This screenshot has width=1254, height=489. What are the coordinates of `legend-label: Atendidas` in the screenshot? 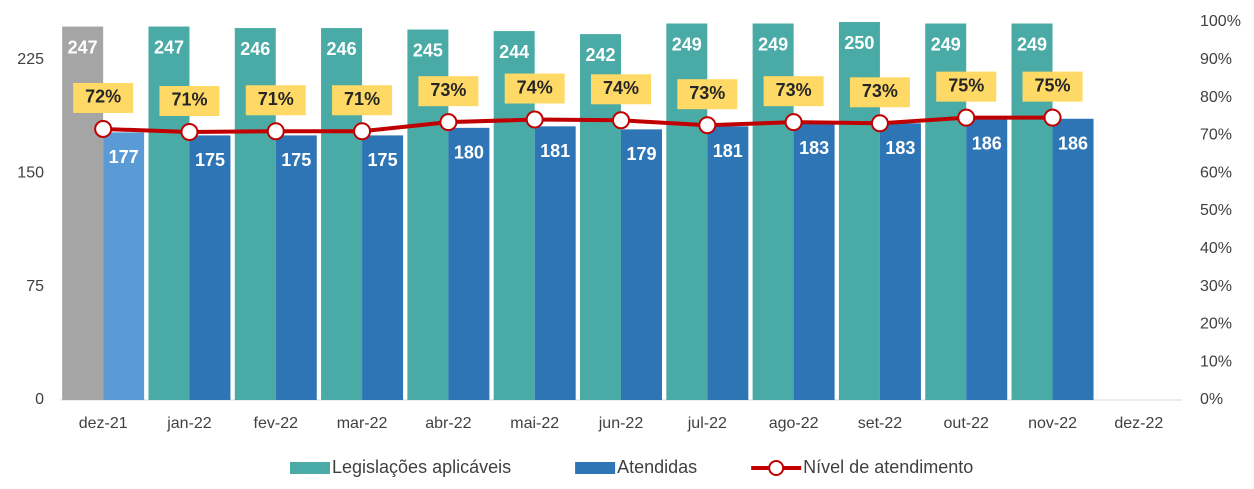 It's located at (657, 467).